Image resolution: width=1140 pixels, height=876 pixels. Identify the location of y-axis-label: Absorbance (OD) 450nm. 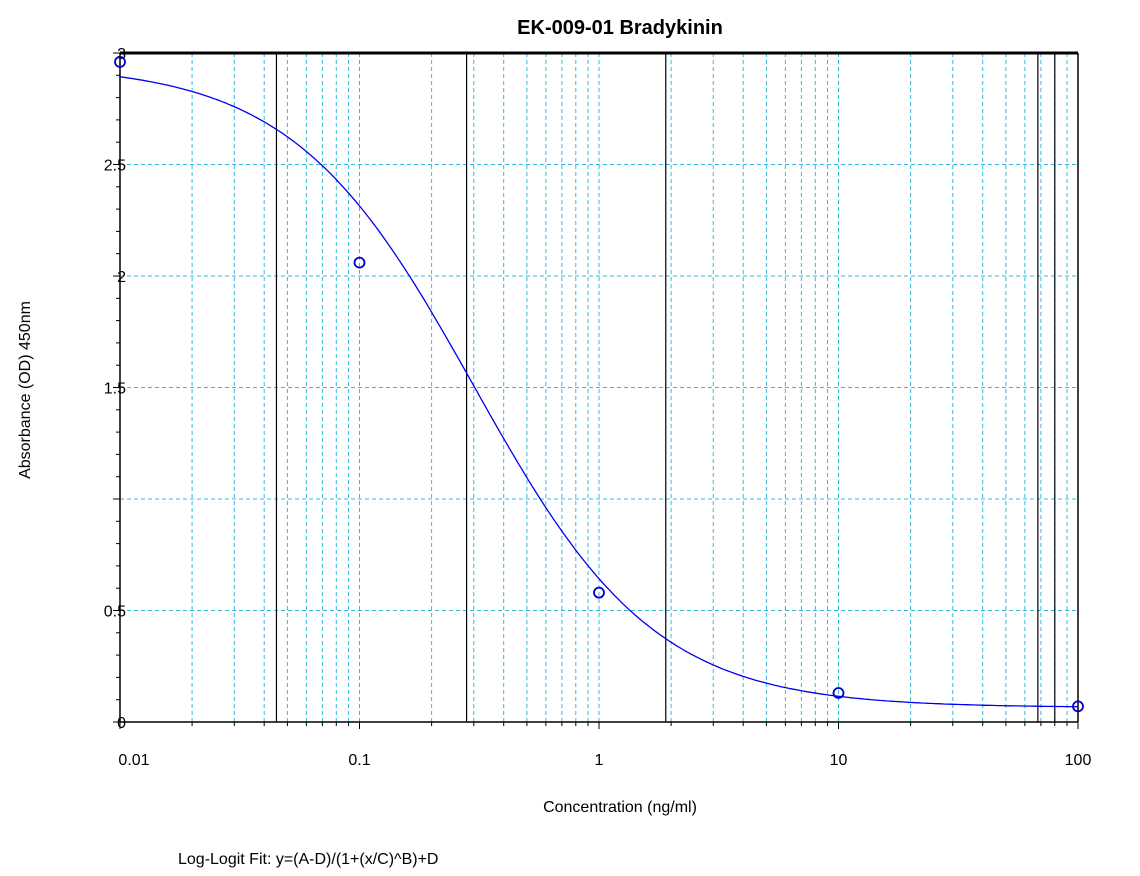
(25, 390).